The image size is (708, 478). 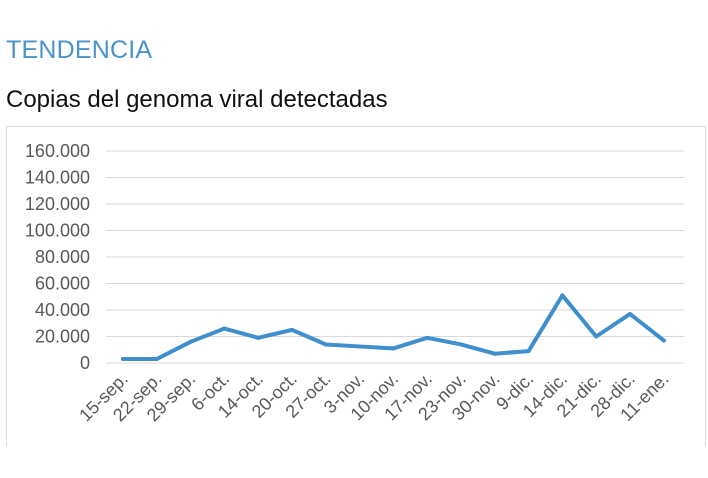 I want to click on section-title: TENDENCIA, so click(x=79, y=50).